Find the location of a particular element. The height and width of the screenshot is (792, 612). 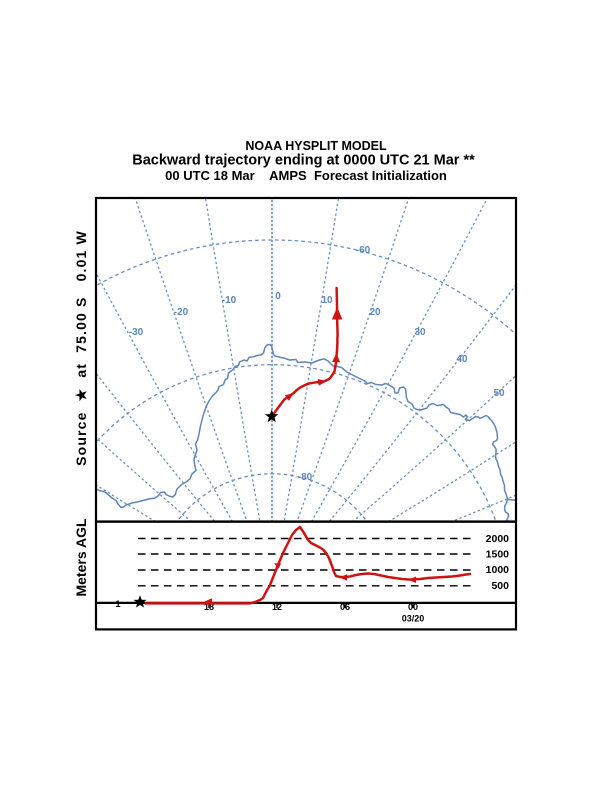

svg-text: -60 is located at coordinates (363, 250).